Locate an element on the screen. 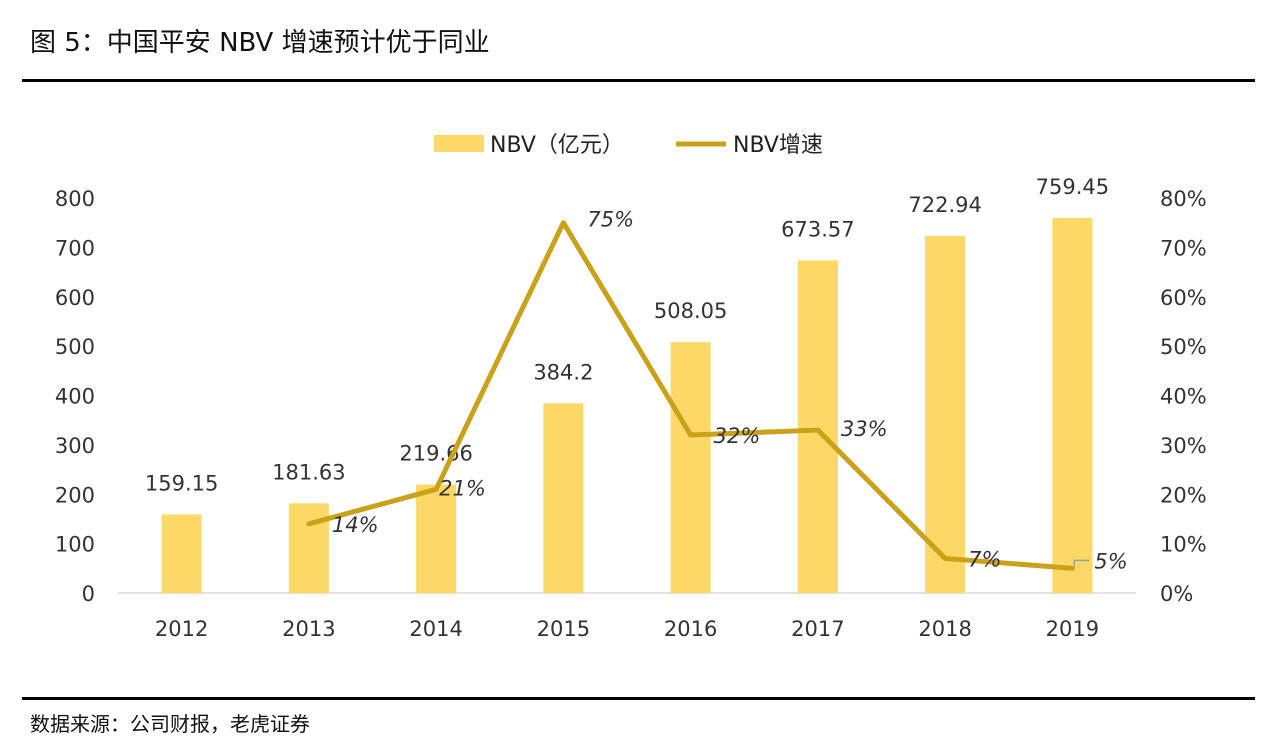 This screenshot has height=743, width=1264. right-axis-tick: 40% is located at coordinates (1183, 397).